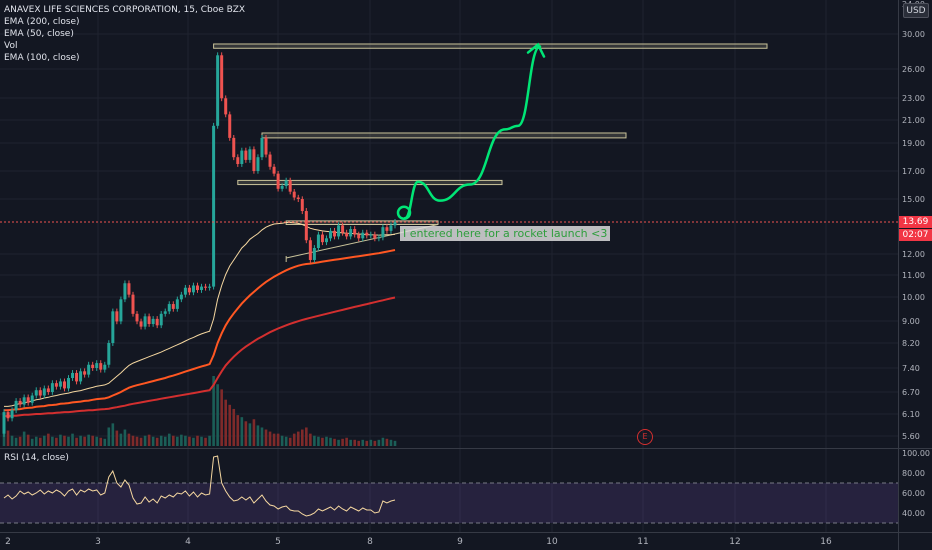  Describe the element at coordinates (449, 503) in the screenshot. I see `rsi-band` at that location.